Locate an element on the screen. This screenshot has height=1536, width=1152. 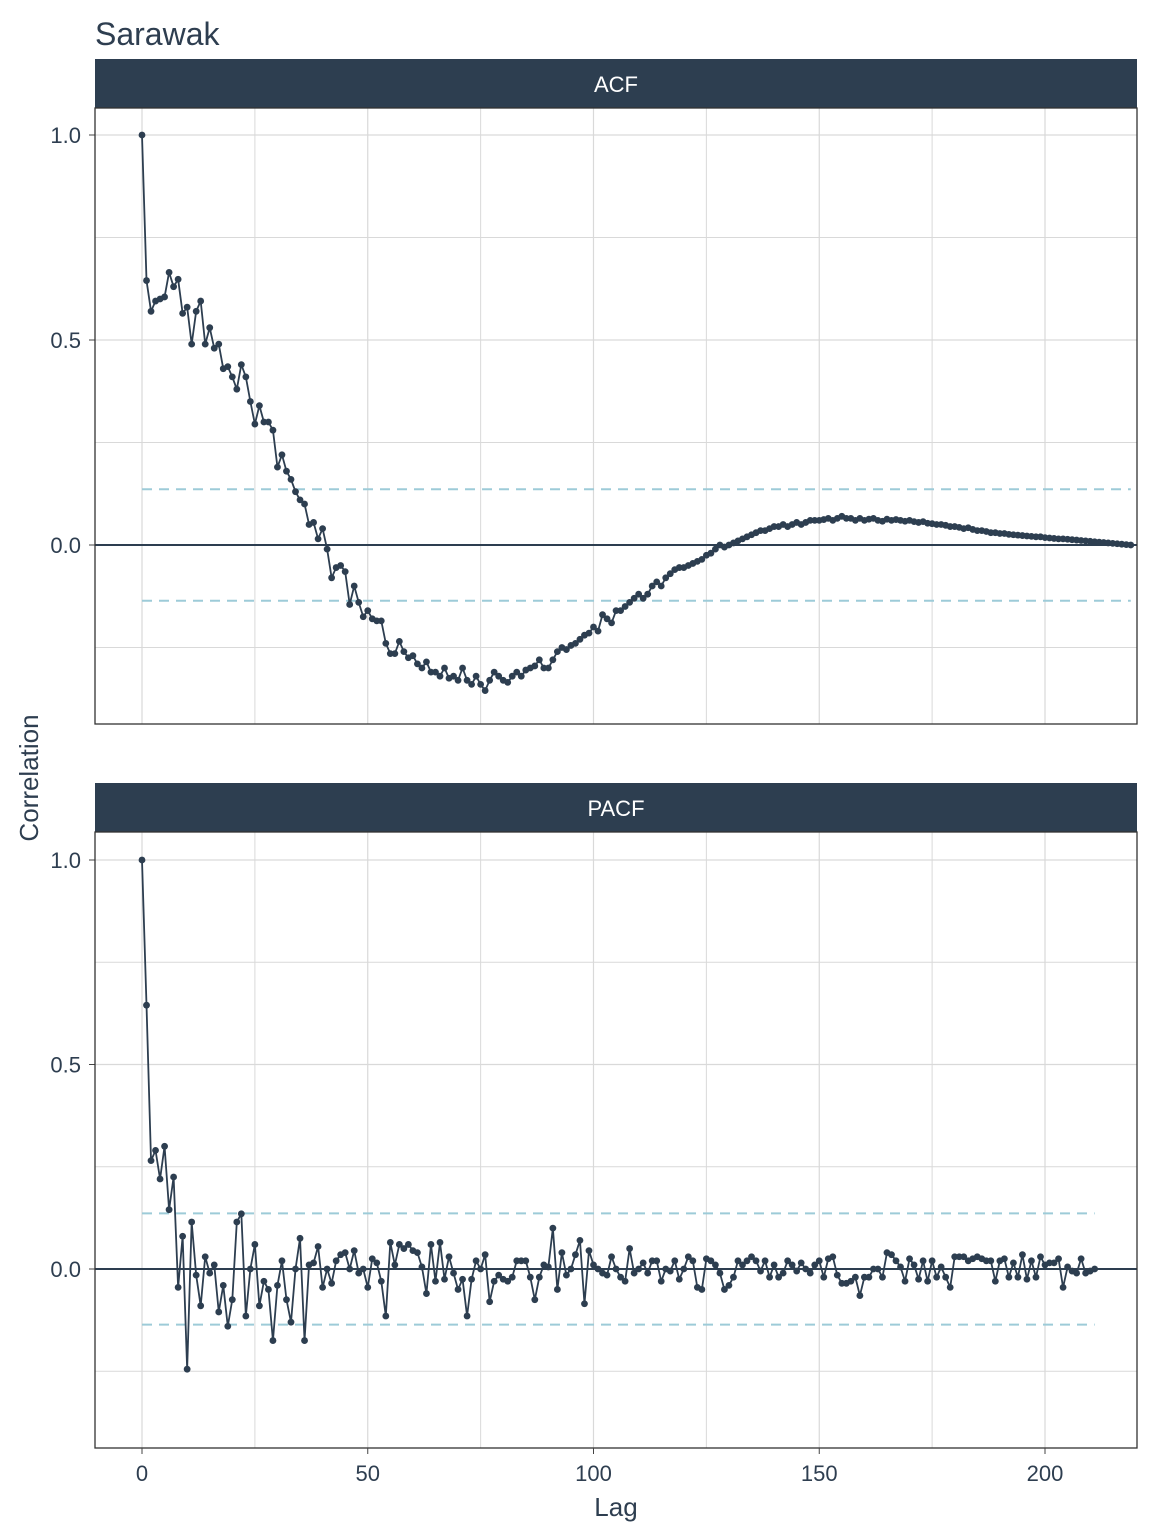
x-tick-label: 0 is located at coordinates (142, 1473).